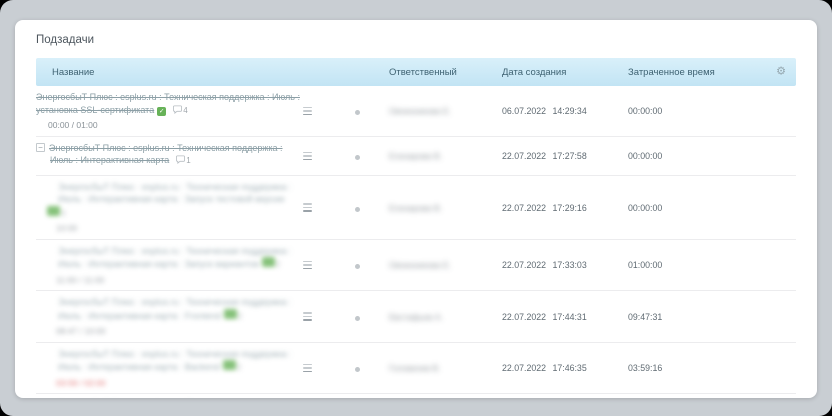 The height and width of the screenshot is (416, 832). I want to click on column-header-created: Дата создания, so click(534, 72).